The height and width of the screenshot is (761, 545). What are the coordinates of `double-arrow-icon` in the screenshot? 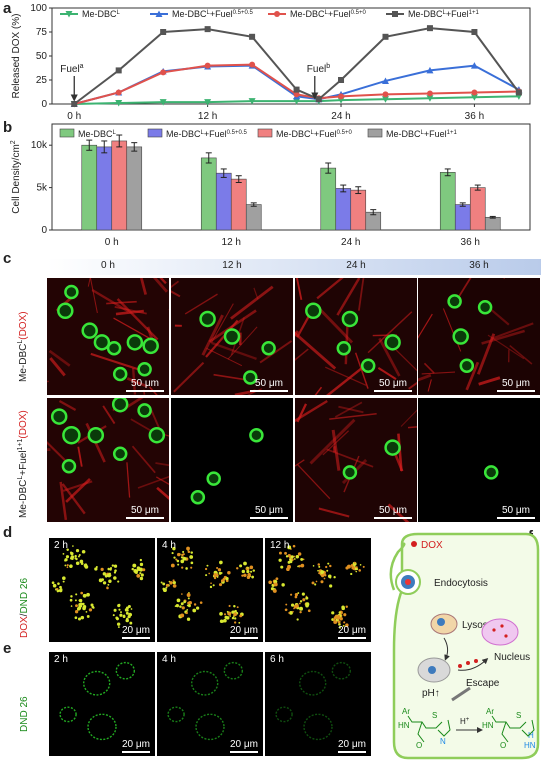 It's located at (461, 694).